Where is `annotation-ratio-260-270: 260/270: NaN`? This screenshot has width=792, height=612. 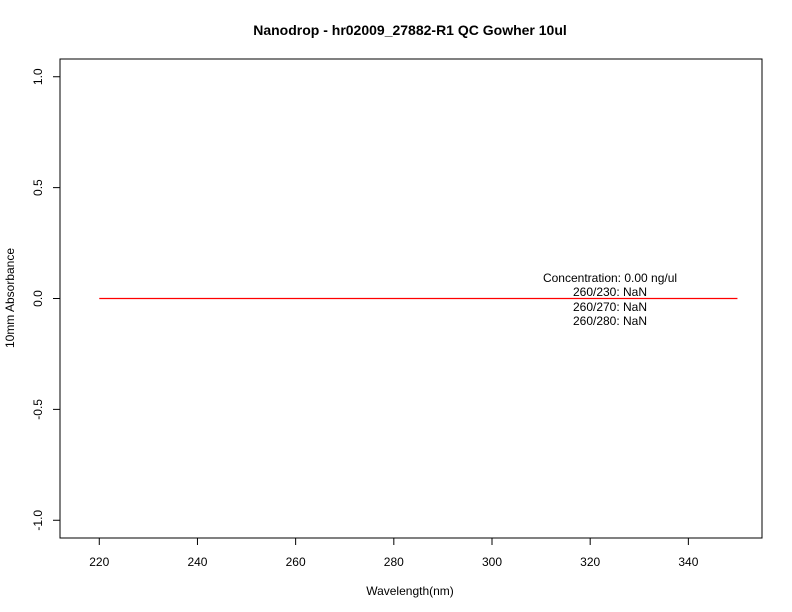
annotation-ratio-260-270: 260/270: NaN is located at coordinates (610, 307).